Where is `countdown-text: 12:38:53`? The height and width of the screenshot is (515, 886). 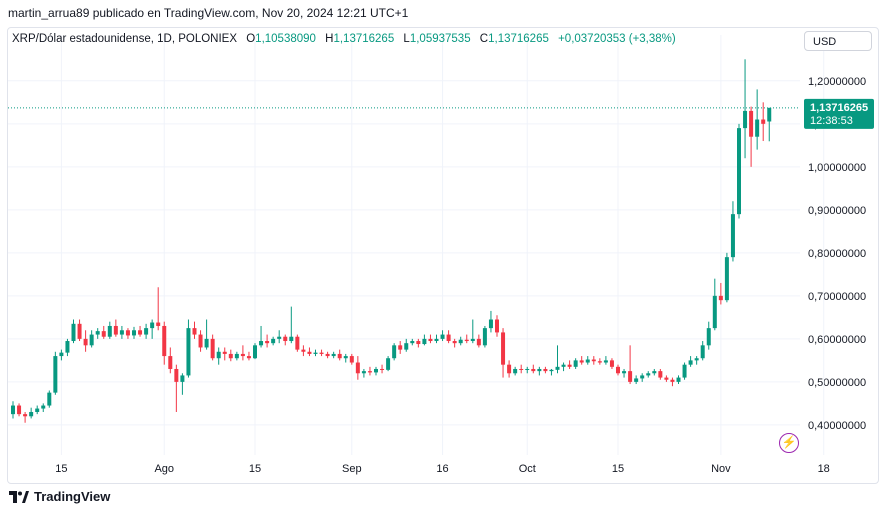
countdown-text: 12:38:53 is located at coordinates (831, 121).